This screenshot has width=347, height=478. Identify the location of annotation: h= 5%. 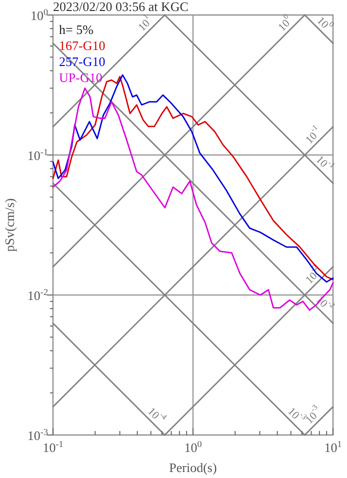
(76, 29).